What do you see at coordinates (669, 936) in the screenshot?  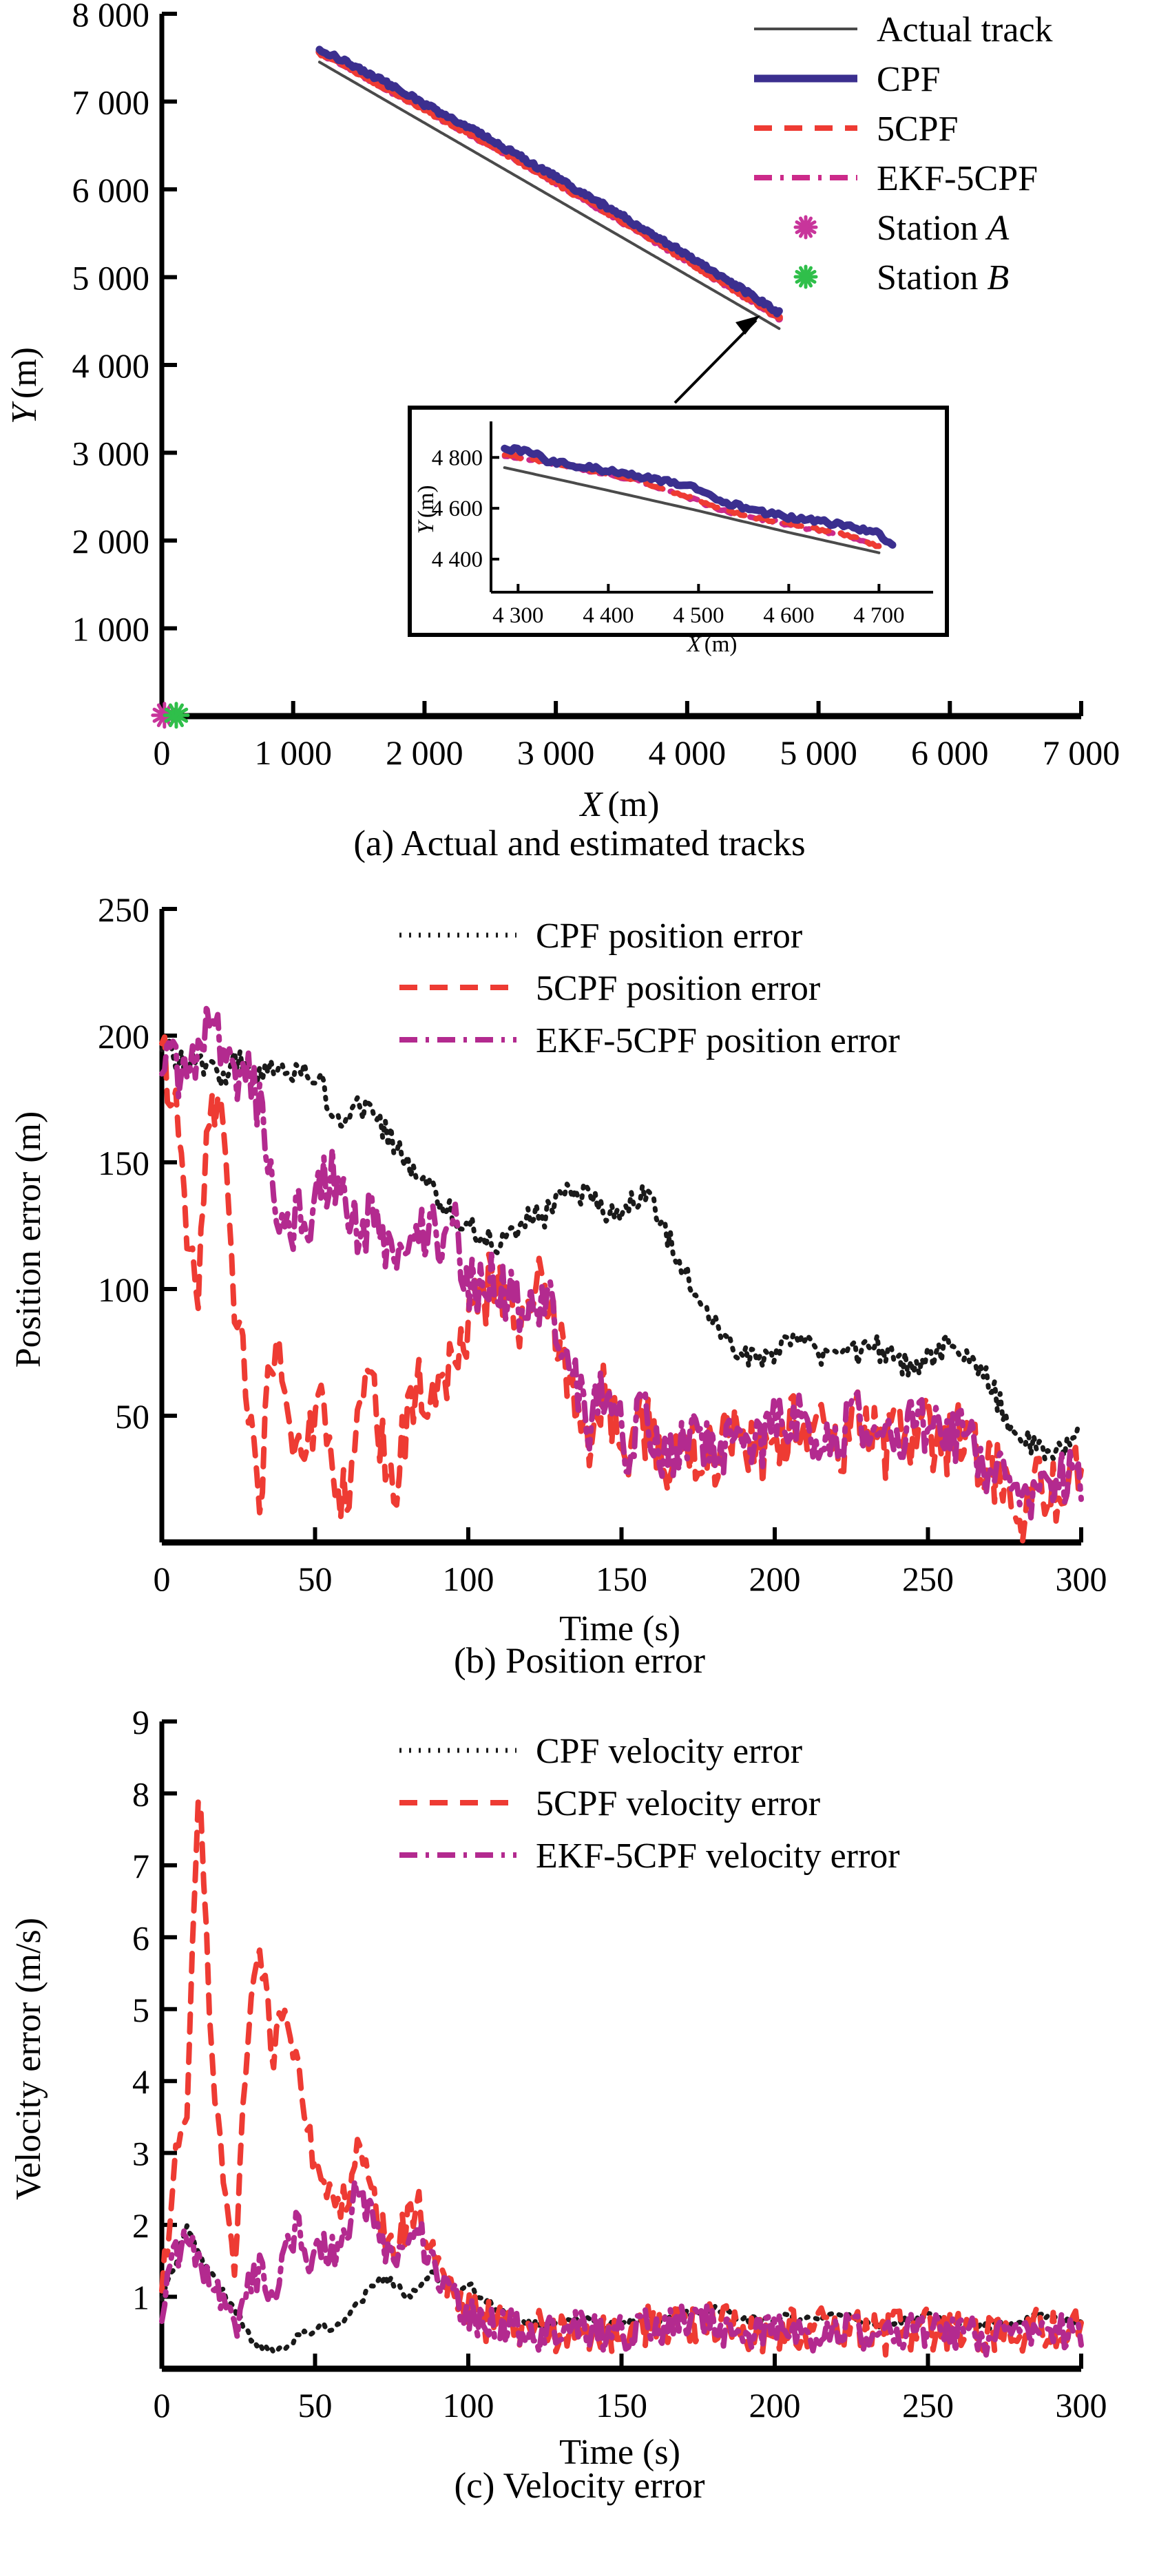 I see `legend-label: CPF position error` at bounding box center [669, 936].